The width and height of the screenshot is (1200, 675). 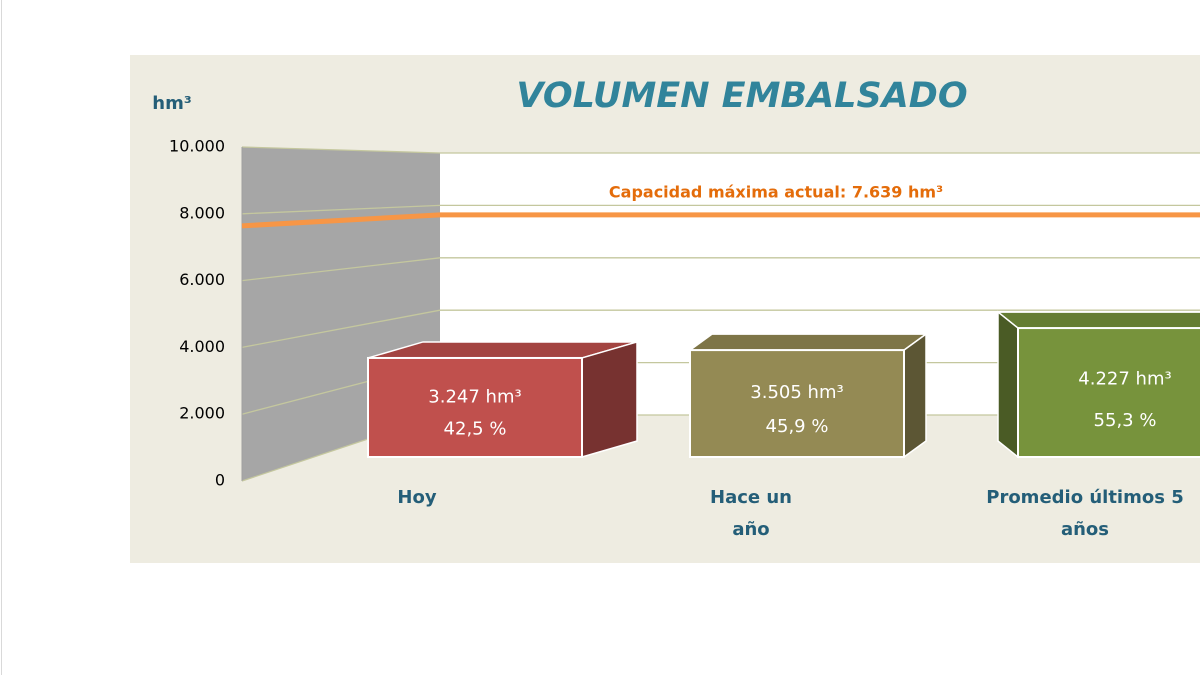 What do you see at coordinates (202, 346) in the screenshot?
I see `y-tick-label: 4.000` at bounding box center [202, 346].